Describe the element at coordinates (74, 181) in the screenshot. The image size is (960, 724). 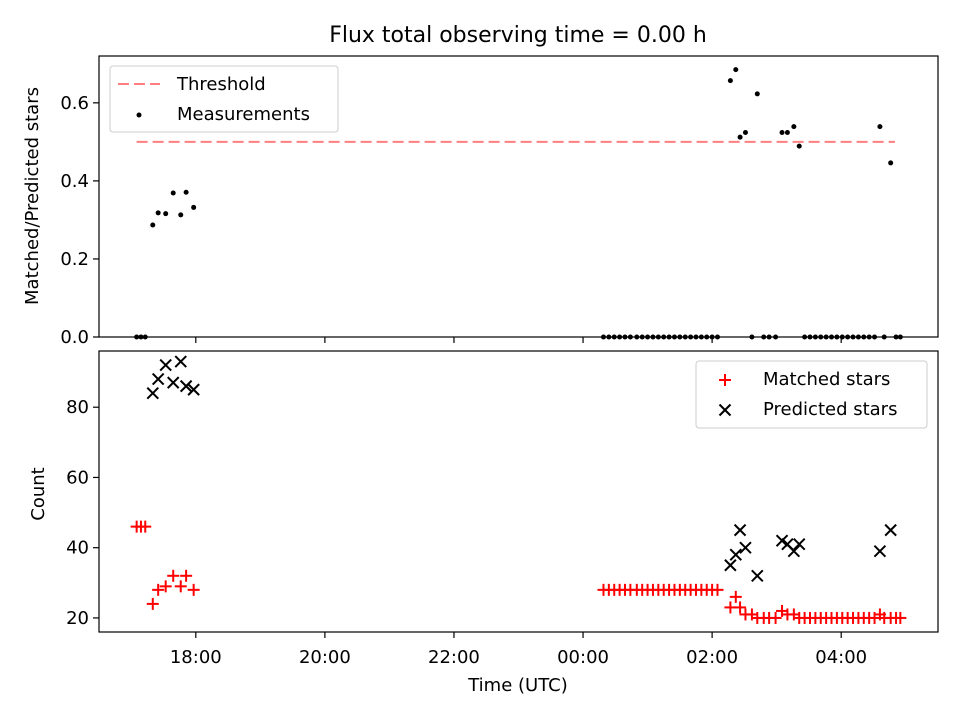
I see `y-tick-label: 0.4` at that location.